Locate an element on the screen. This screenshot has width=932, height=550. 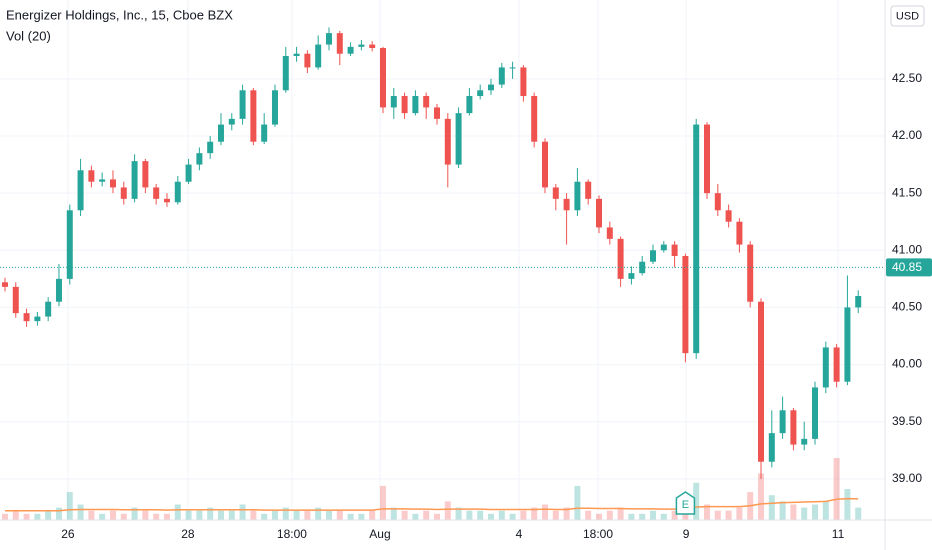
currency-label: USD is located at coordinates (907, 16).